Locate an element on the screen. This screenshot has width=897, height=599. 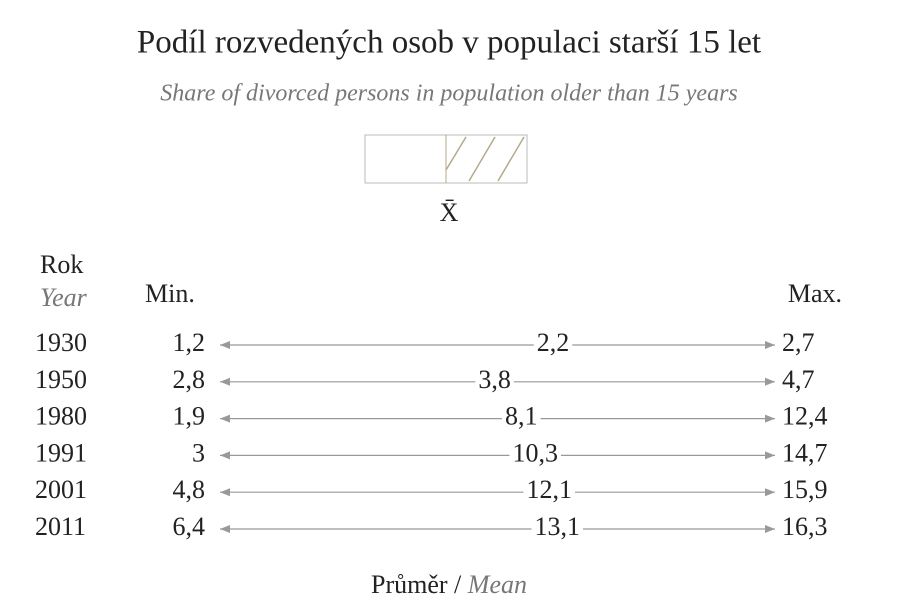
header-year: Rok is located at coordinates (61, 264).